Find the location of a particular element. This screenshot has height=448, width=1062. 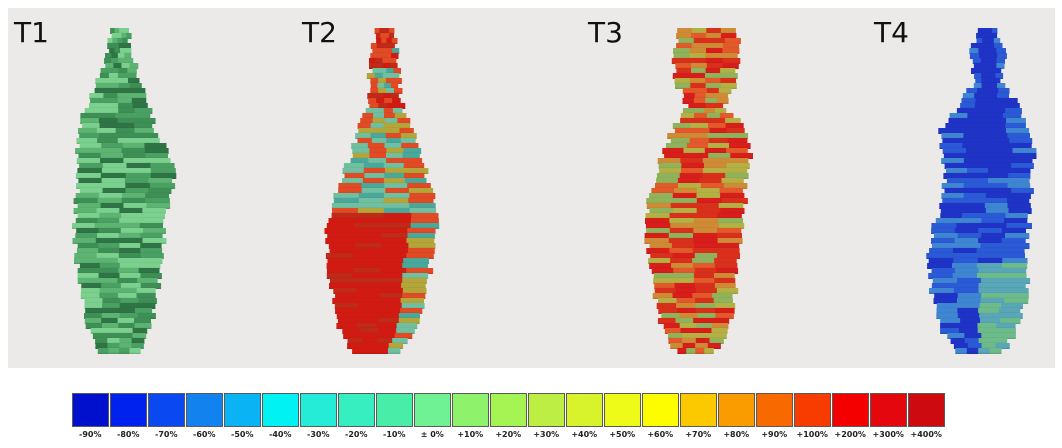

legend-label: +100% is located at coordinates (812, 434).